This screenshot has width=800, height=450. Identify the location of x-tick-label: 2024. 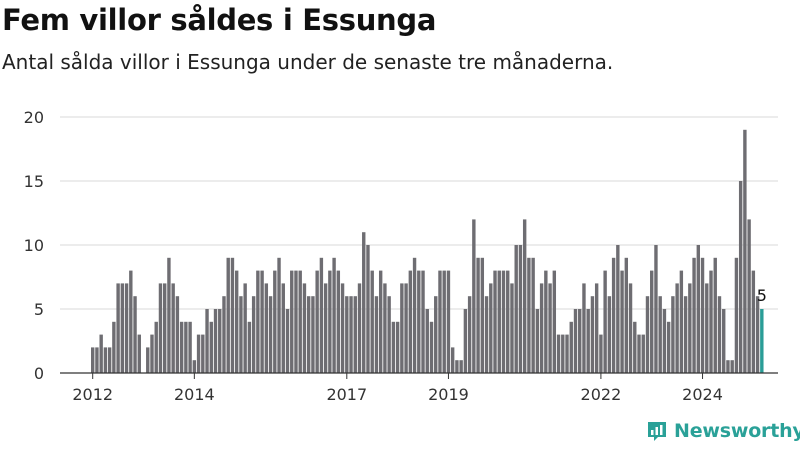
(702, 394).